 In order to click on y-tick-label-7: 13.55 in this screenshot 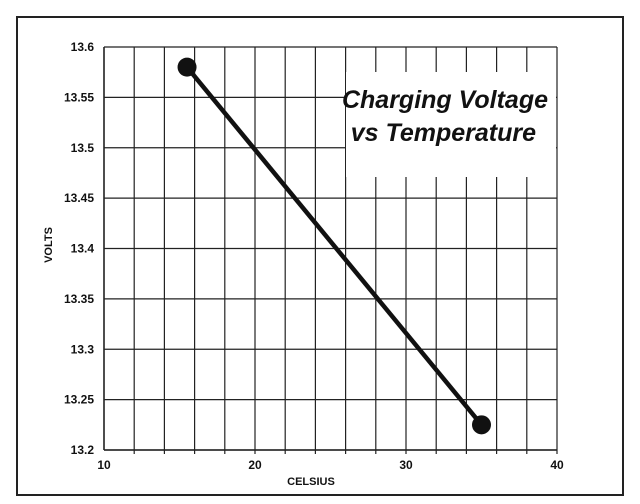, I will do `click(79, 97)`.